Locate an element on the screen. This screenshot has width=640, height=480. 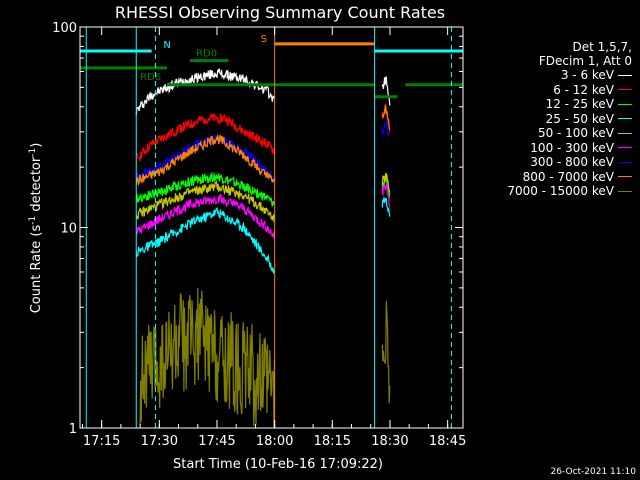
legend-item-6: 300 - 800 keV is located at coordinates (560, 162).